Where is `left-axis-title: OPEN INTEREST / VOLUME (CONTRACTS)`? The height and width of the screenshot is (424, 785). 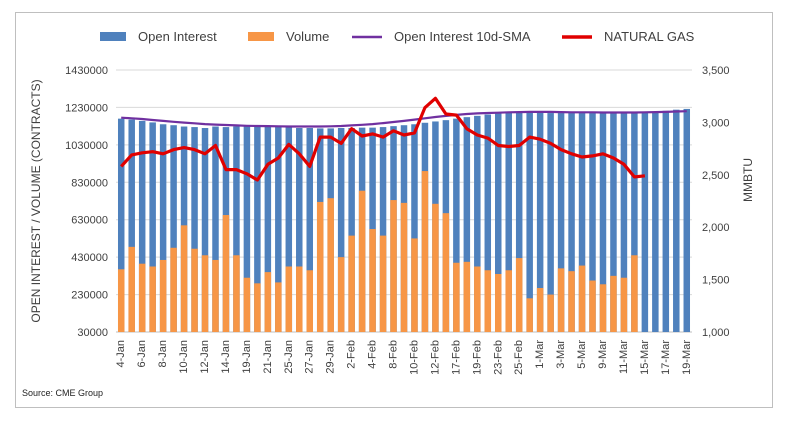
left-axis-title: OPEN INTEREST / VOLUME (CONTRACTS) is located at coordinates (36, 200).